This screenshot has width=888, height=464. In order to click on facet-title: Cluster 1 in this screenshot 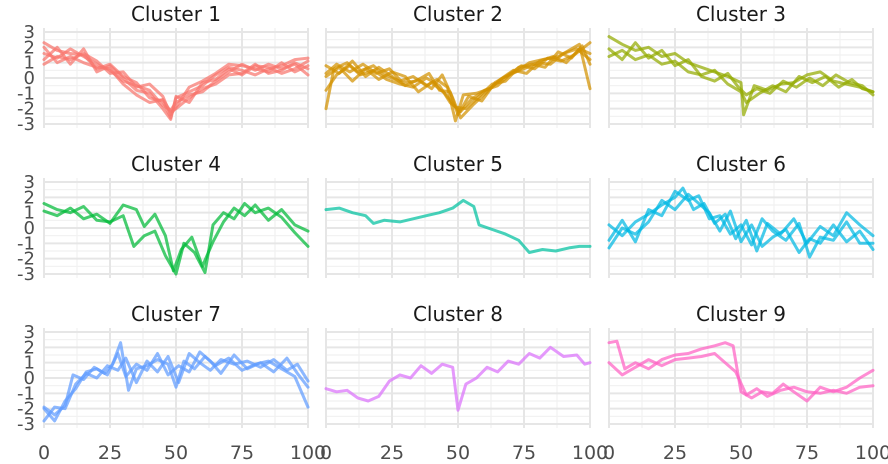, I will do `click(176, 14)`.